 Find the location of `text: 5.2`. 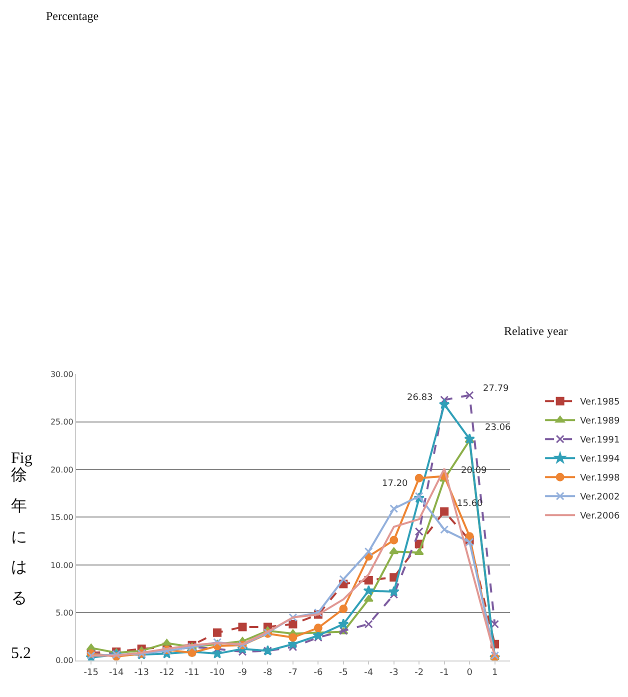

text: 5.2 is located at coordinates (21, 653).